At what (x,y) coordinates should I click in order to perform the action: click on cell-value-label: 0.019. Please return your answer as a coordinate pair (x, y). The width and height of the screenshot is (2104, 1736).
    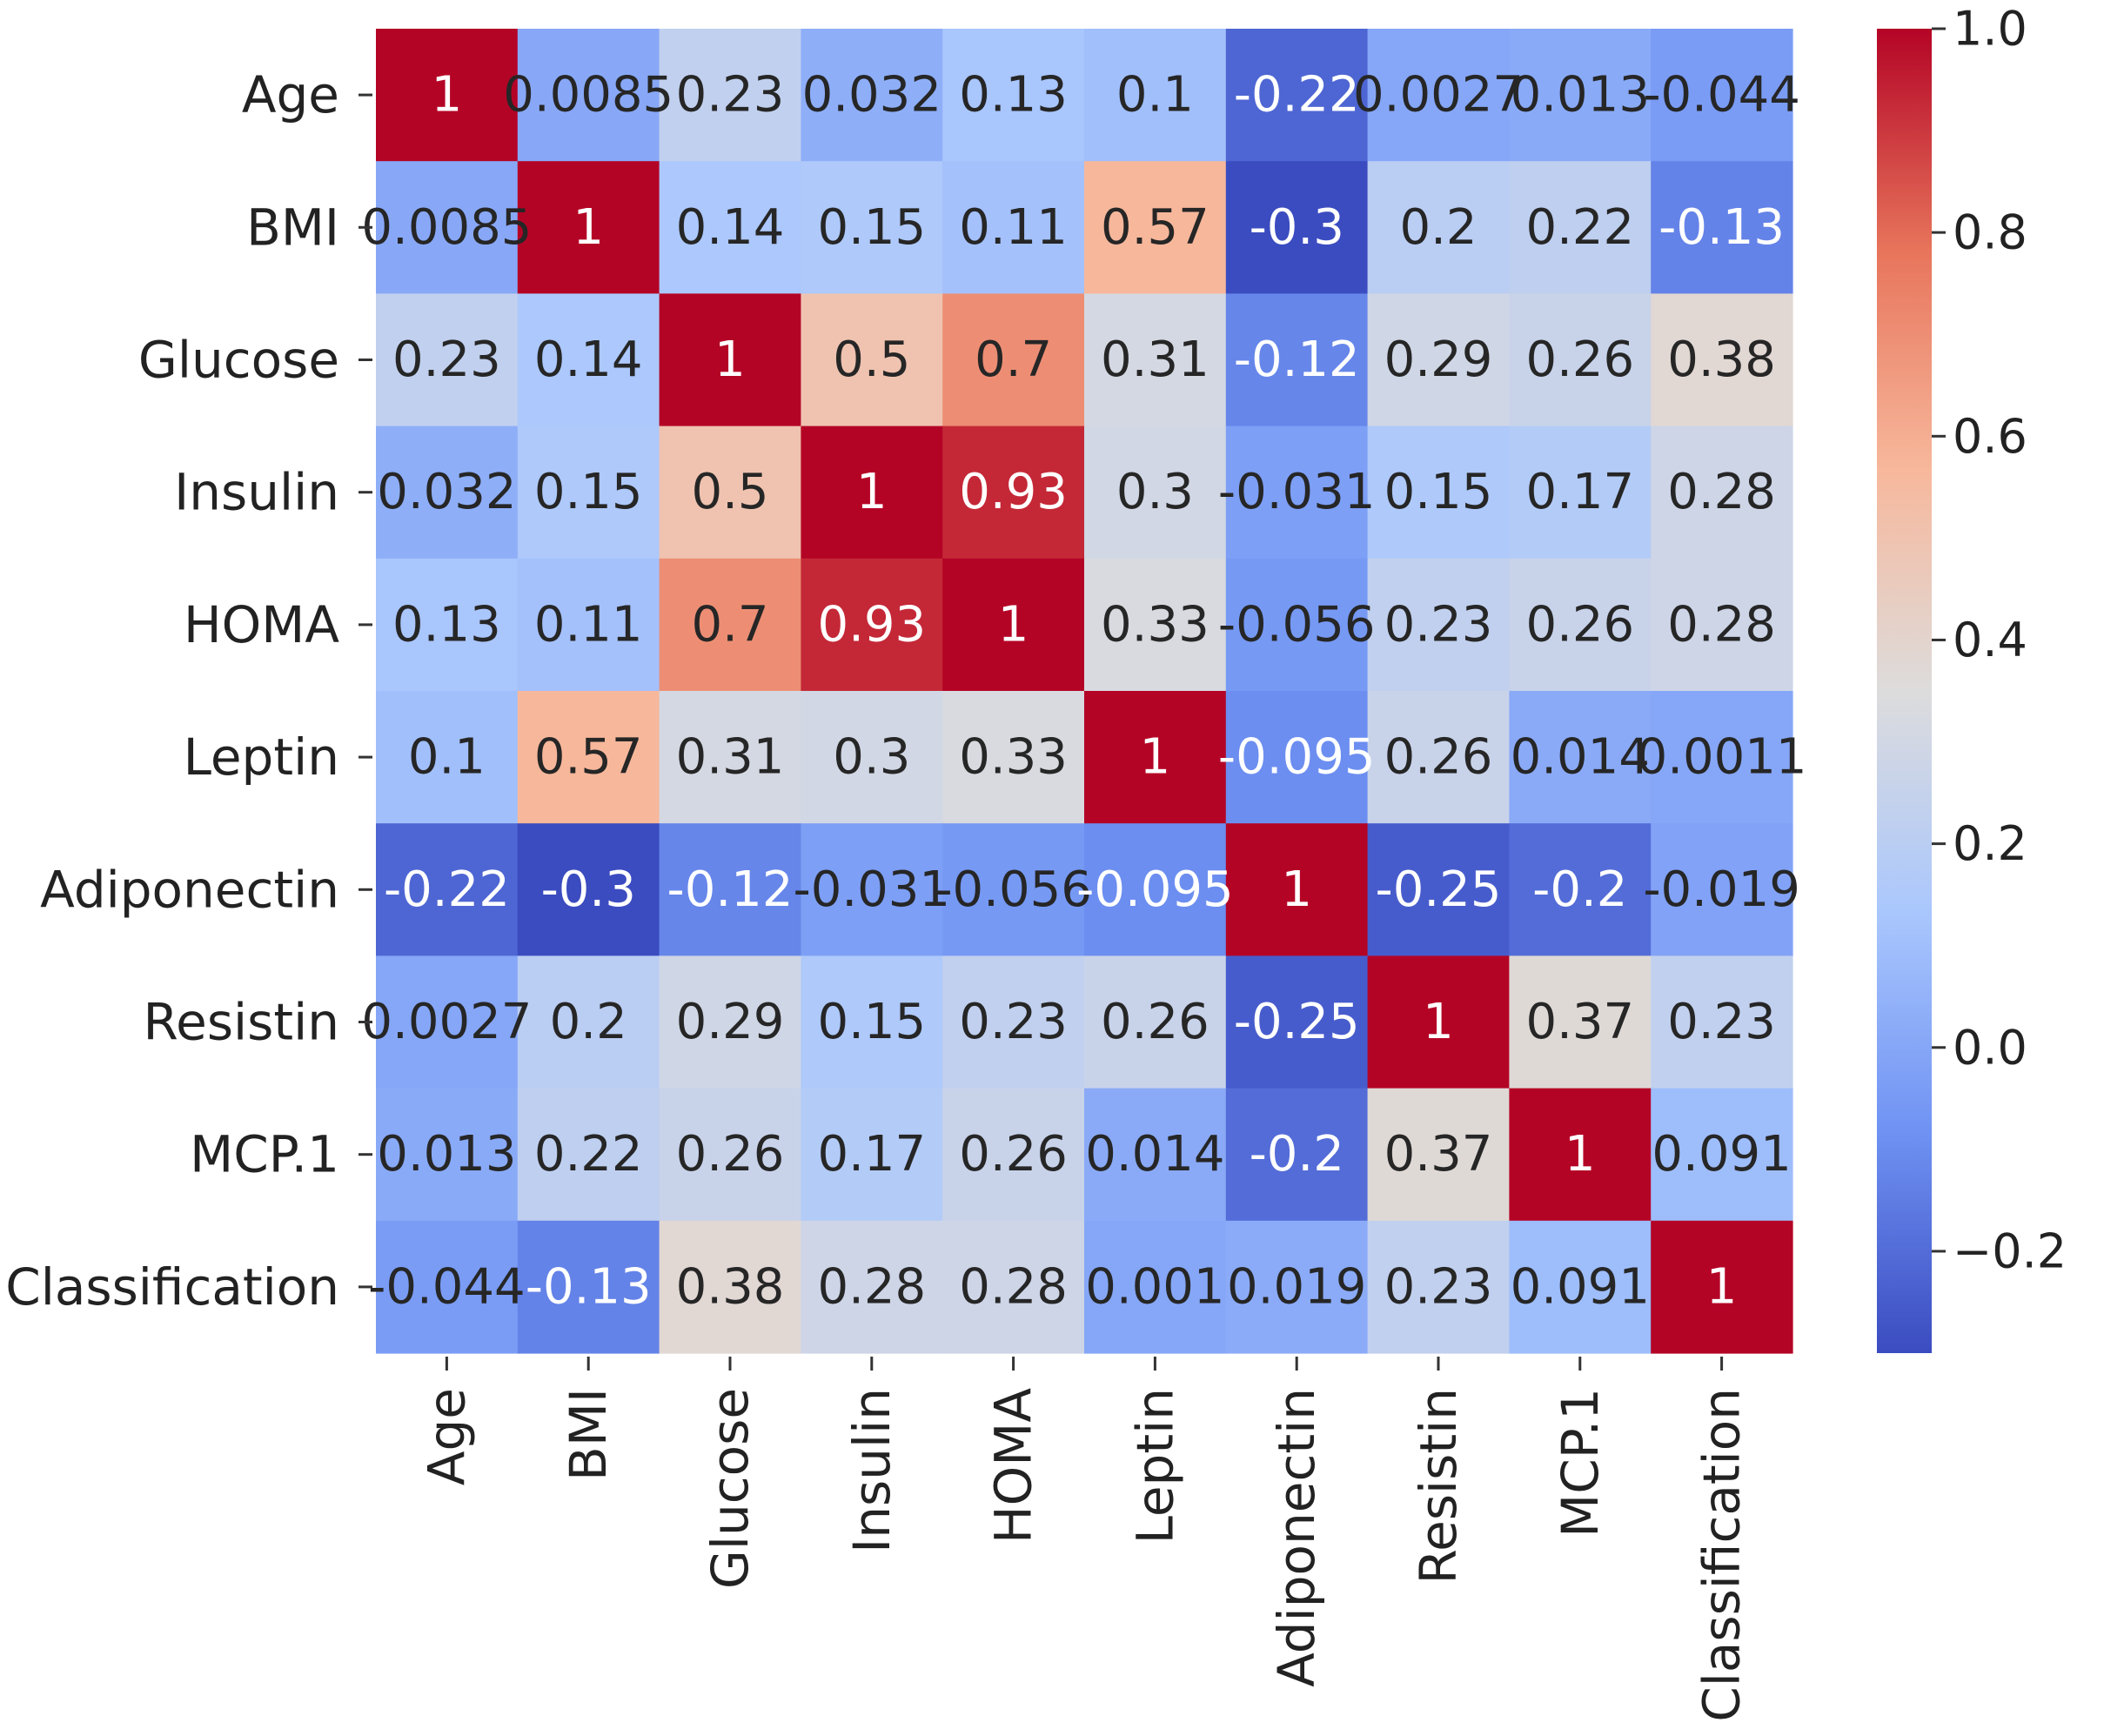
    Looking at the image, I should click on (1296, 1286).